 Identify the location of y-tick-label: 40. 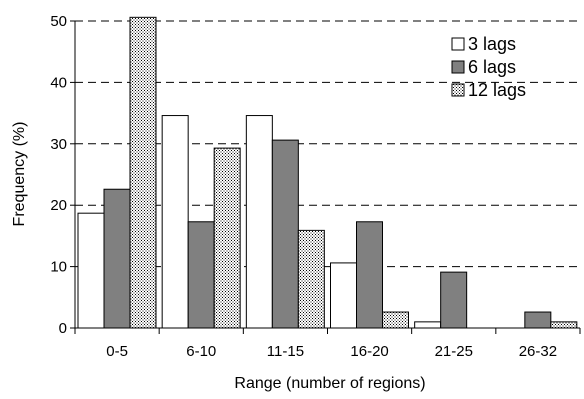
(58, 82).